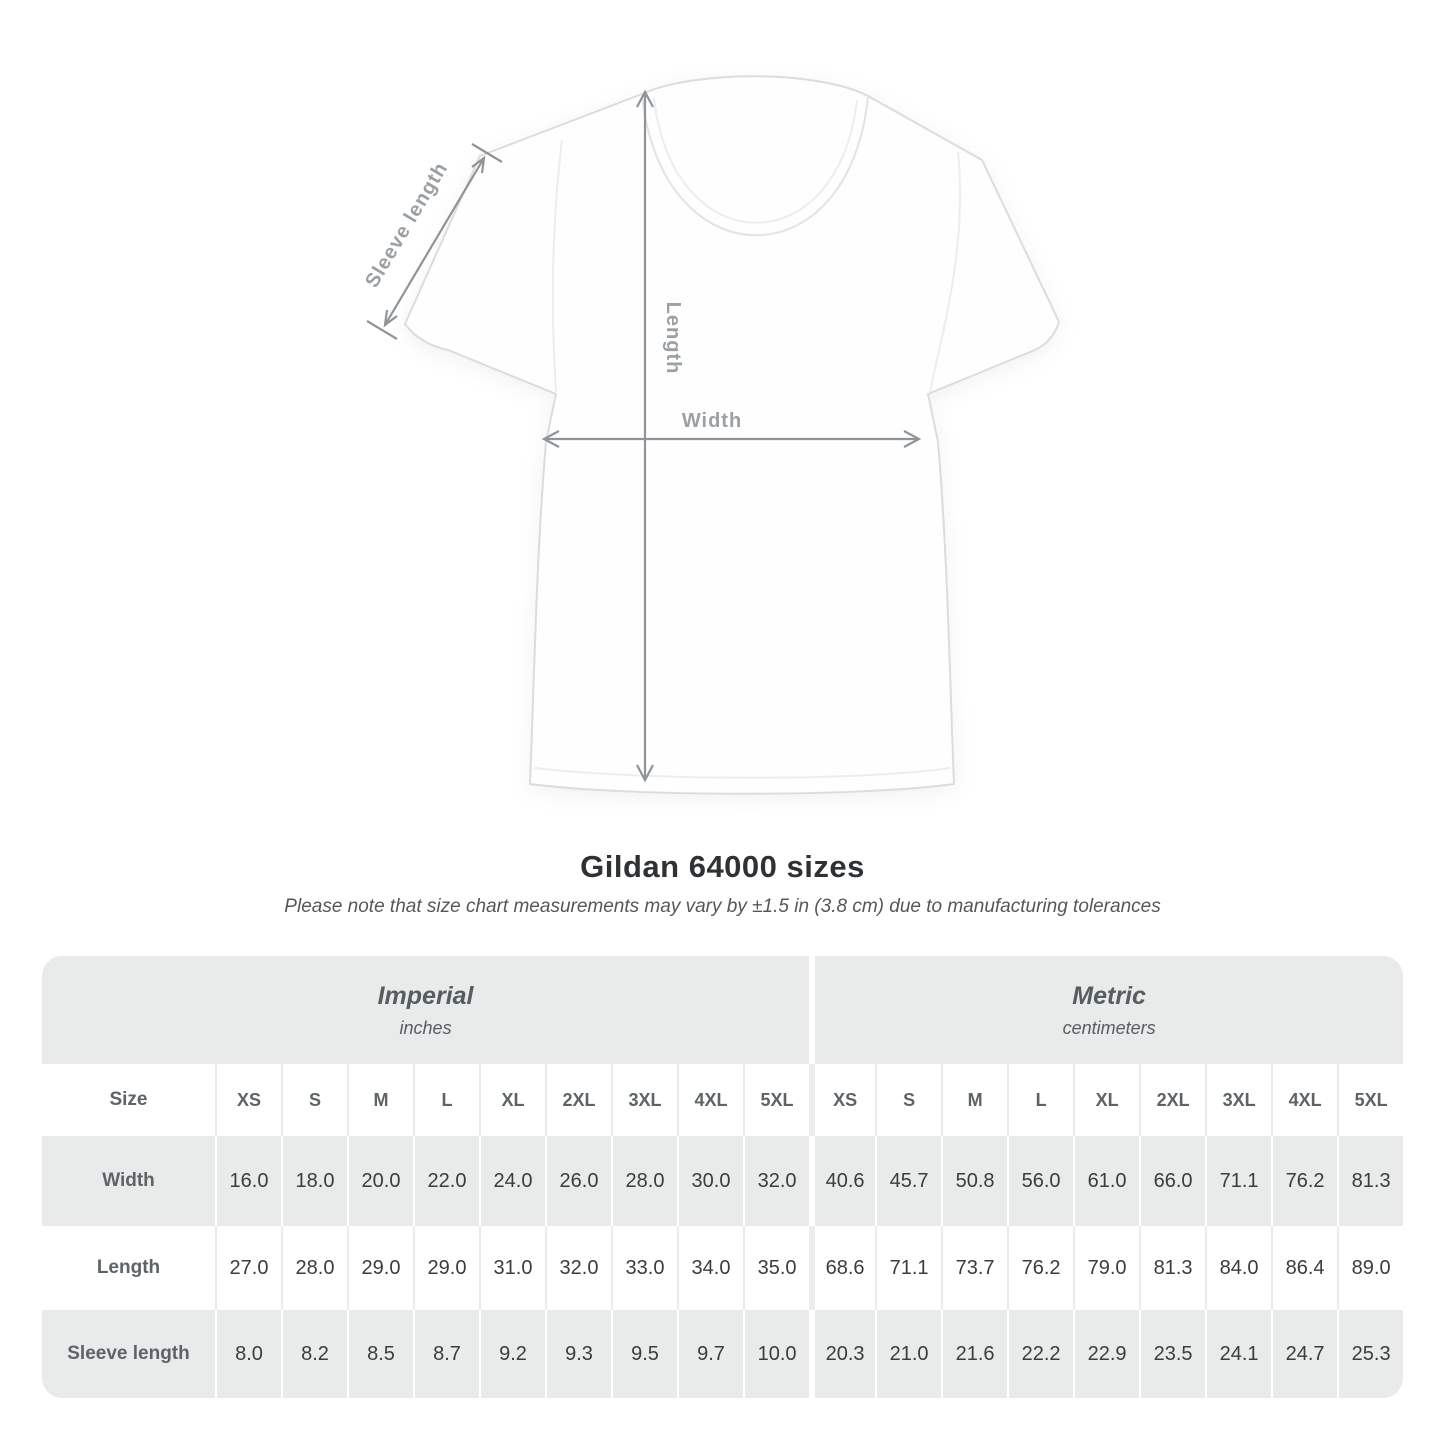 Image resolution: width=1445 pixels, height=1445 pixels. Describe the element at coordinates (974, 1354) in the screenshot. I see `table-cell: 21.6` at that location.